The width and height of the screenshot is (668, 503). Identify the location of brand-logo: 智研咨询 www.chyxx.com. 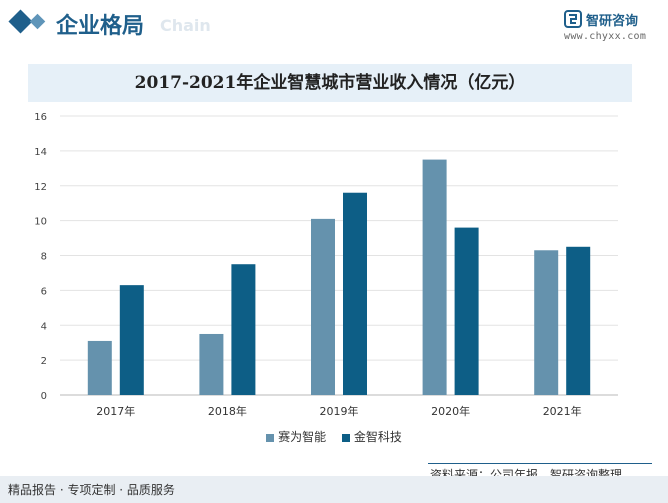
(609, 30).